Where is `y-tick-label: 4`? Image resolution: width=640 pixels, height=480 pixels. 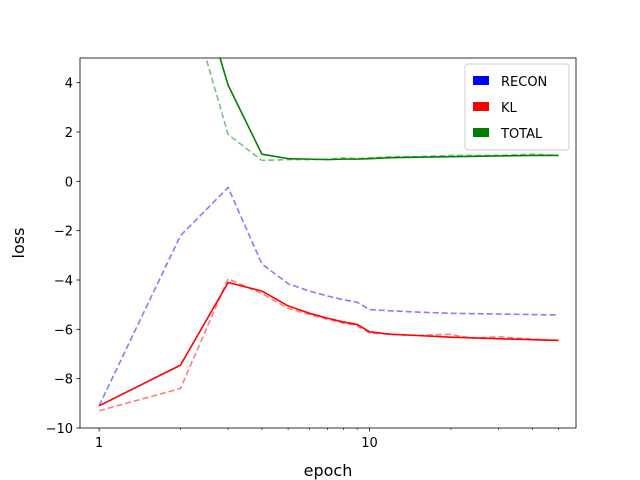 y-tick-label: 4 is located at coordinates (69, 84).